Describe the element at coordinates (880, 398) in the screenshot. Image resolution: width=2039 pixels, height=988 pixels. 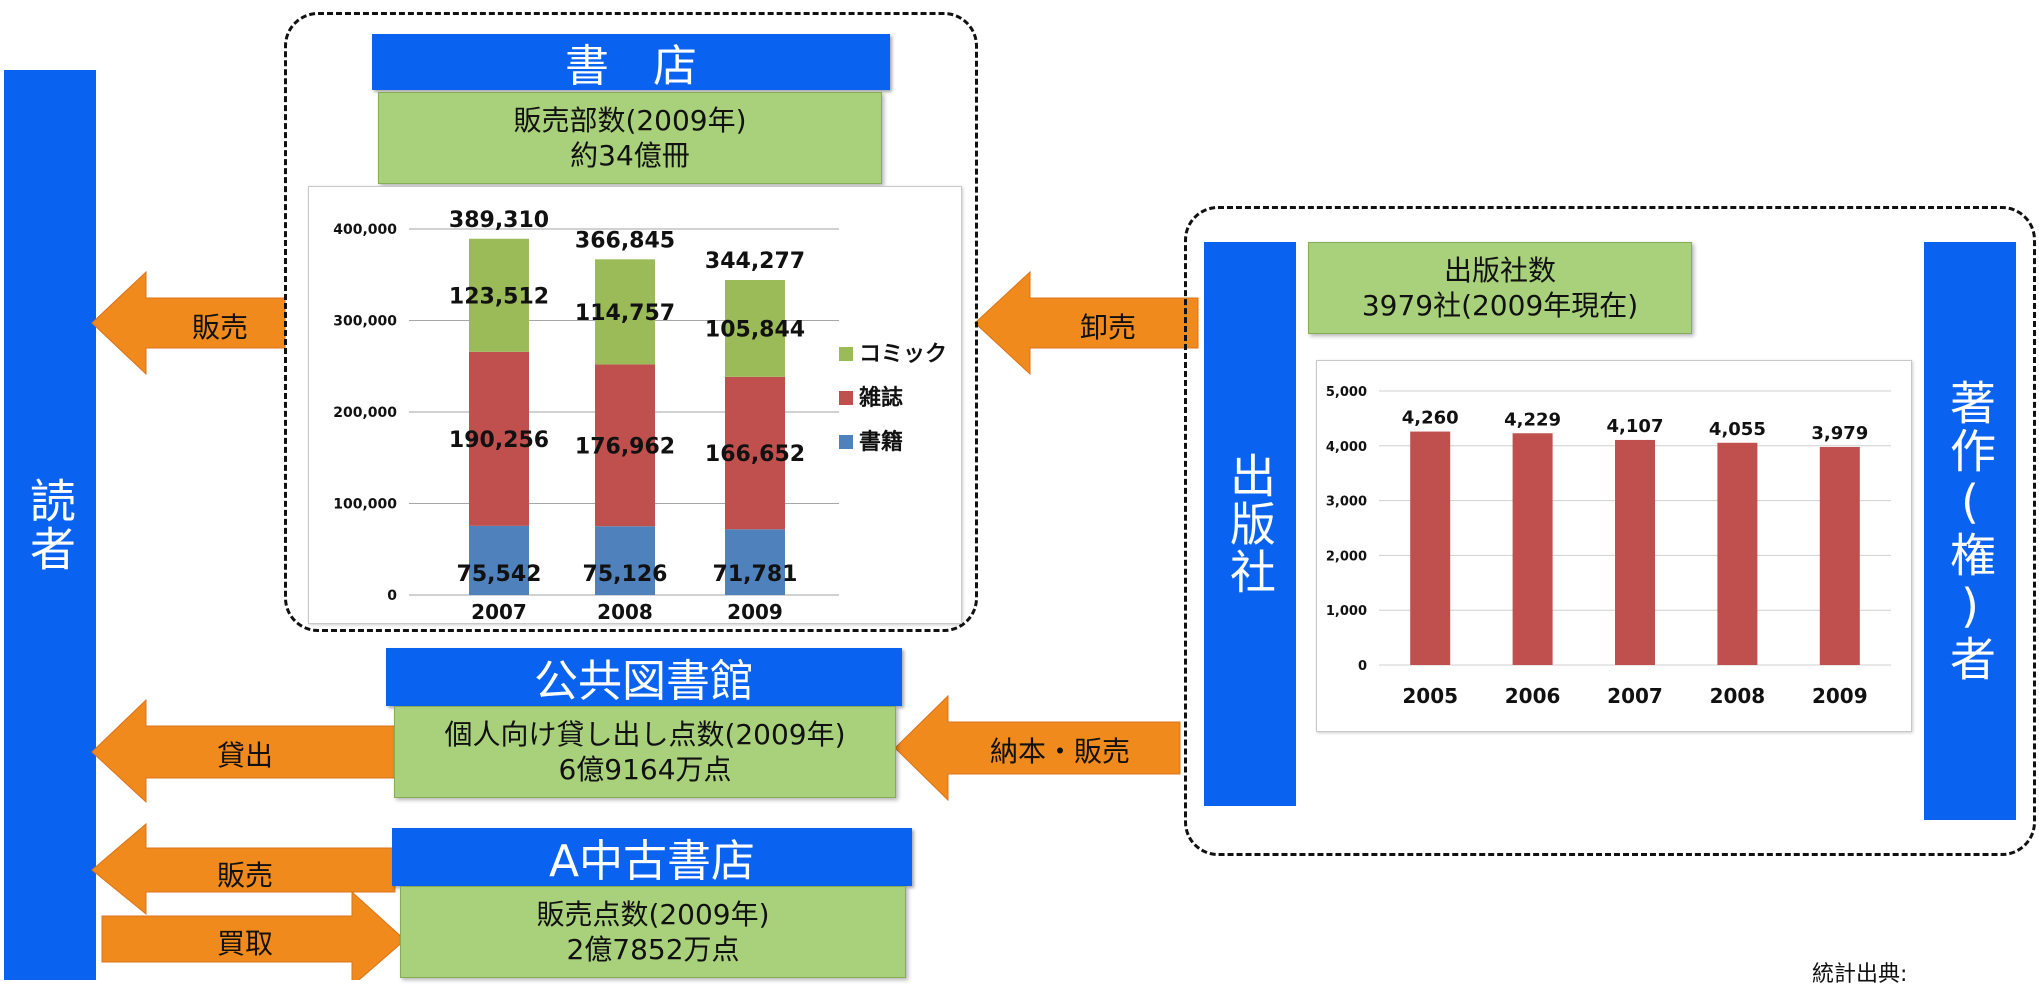
I see `legend-label: 雑誌` at that location.